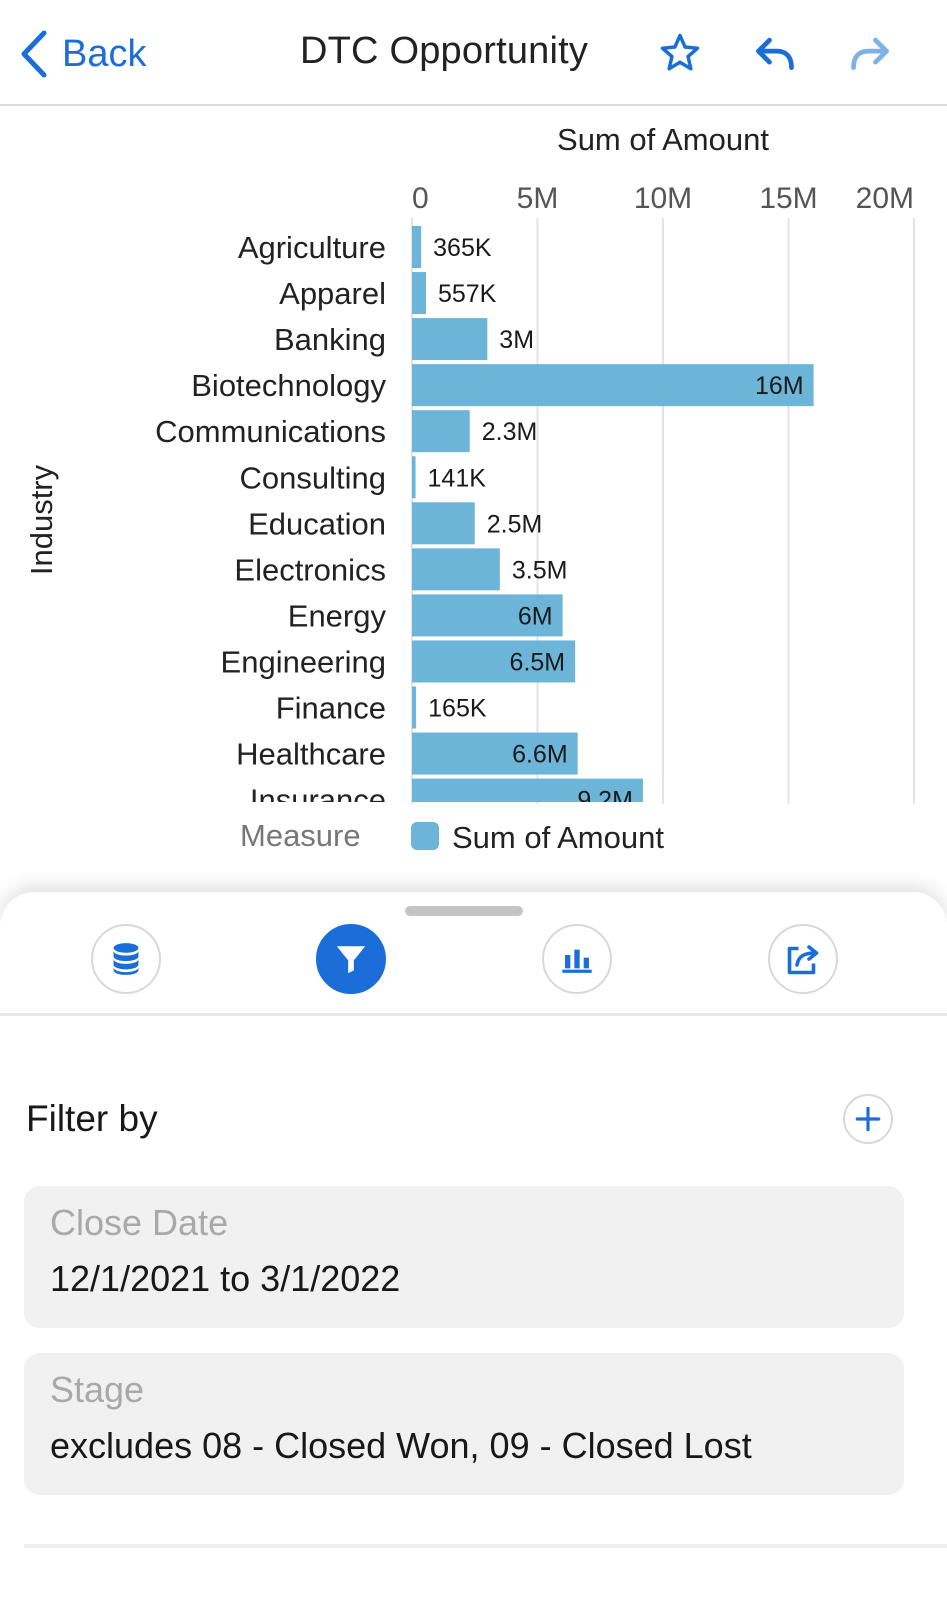 This screenshot has width=947, height=1600. I want to click on back-button: Back, so click(82, 54).